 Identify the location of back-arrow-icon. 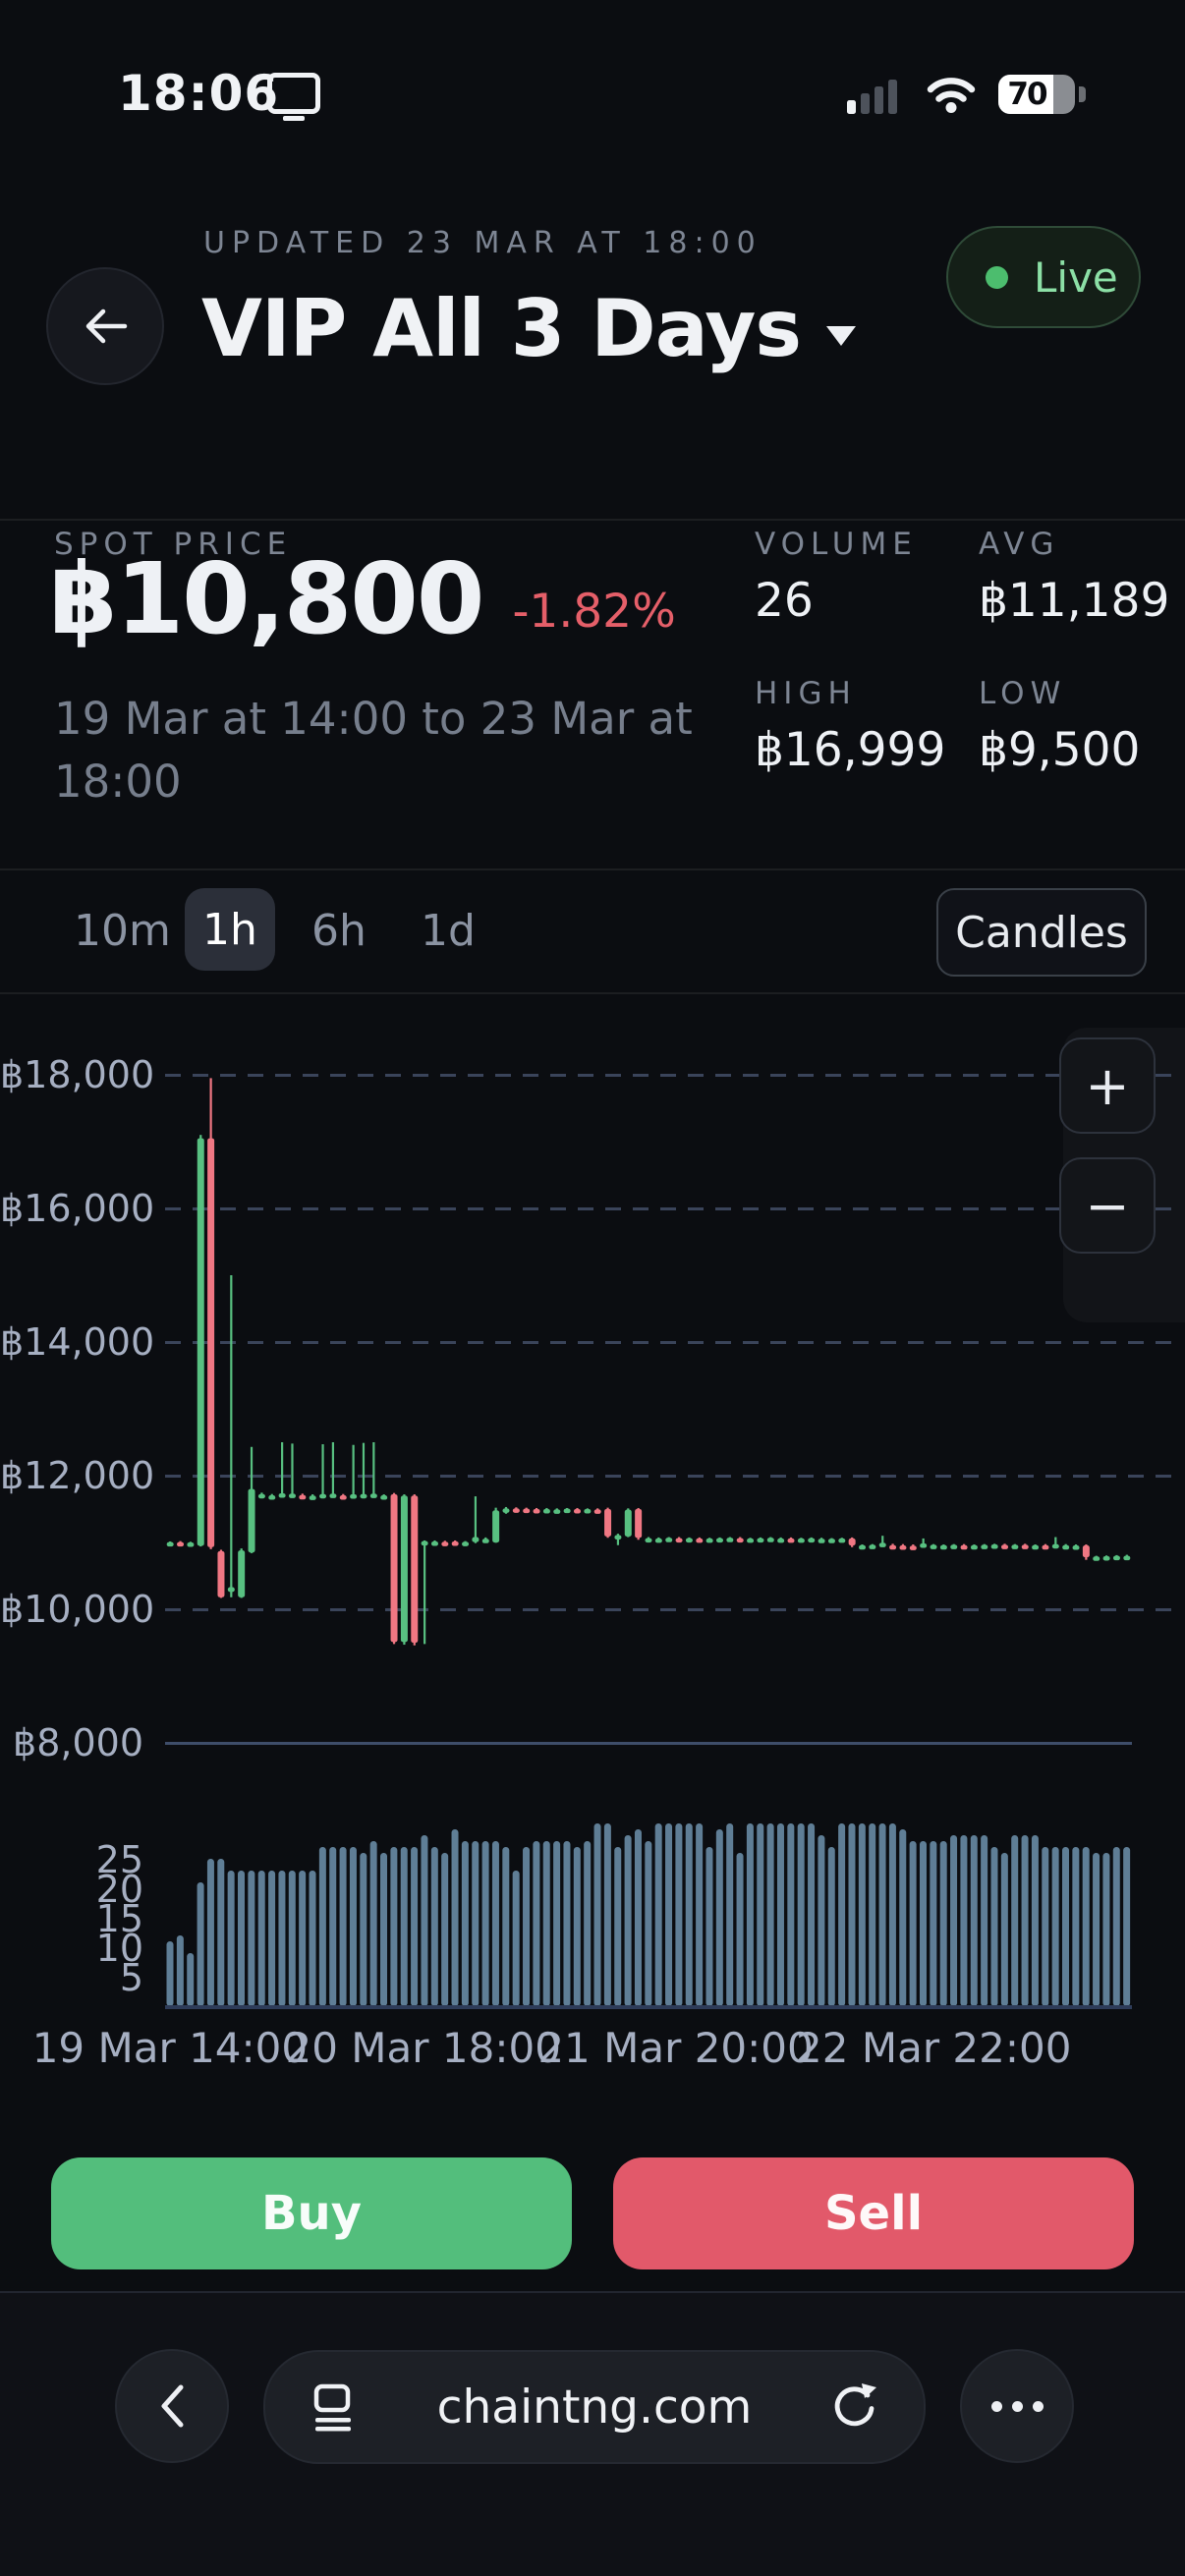
(107, 326).